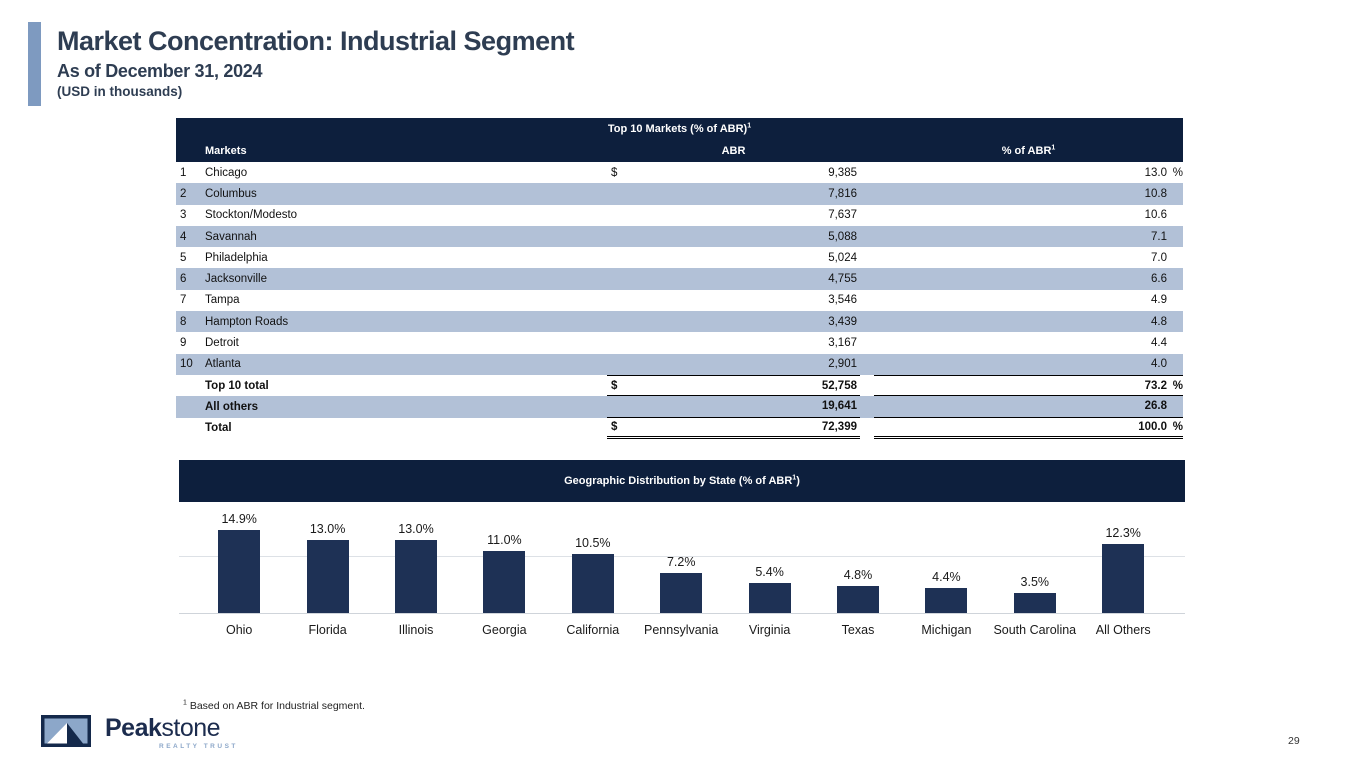 This screenshot has height=768, width=1365. I want to click on bar-category-label: Michigan, so click(946, 630).